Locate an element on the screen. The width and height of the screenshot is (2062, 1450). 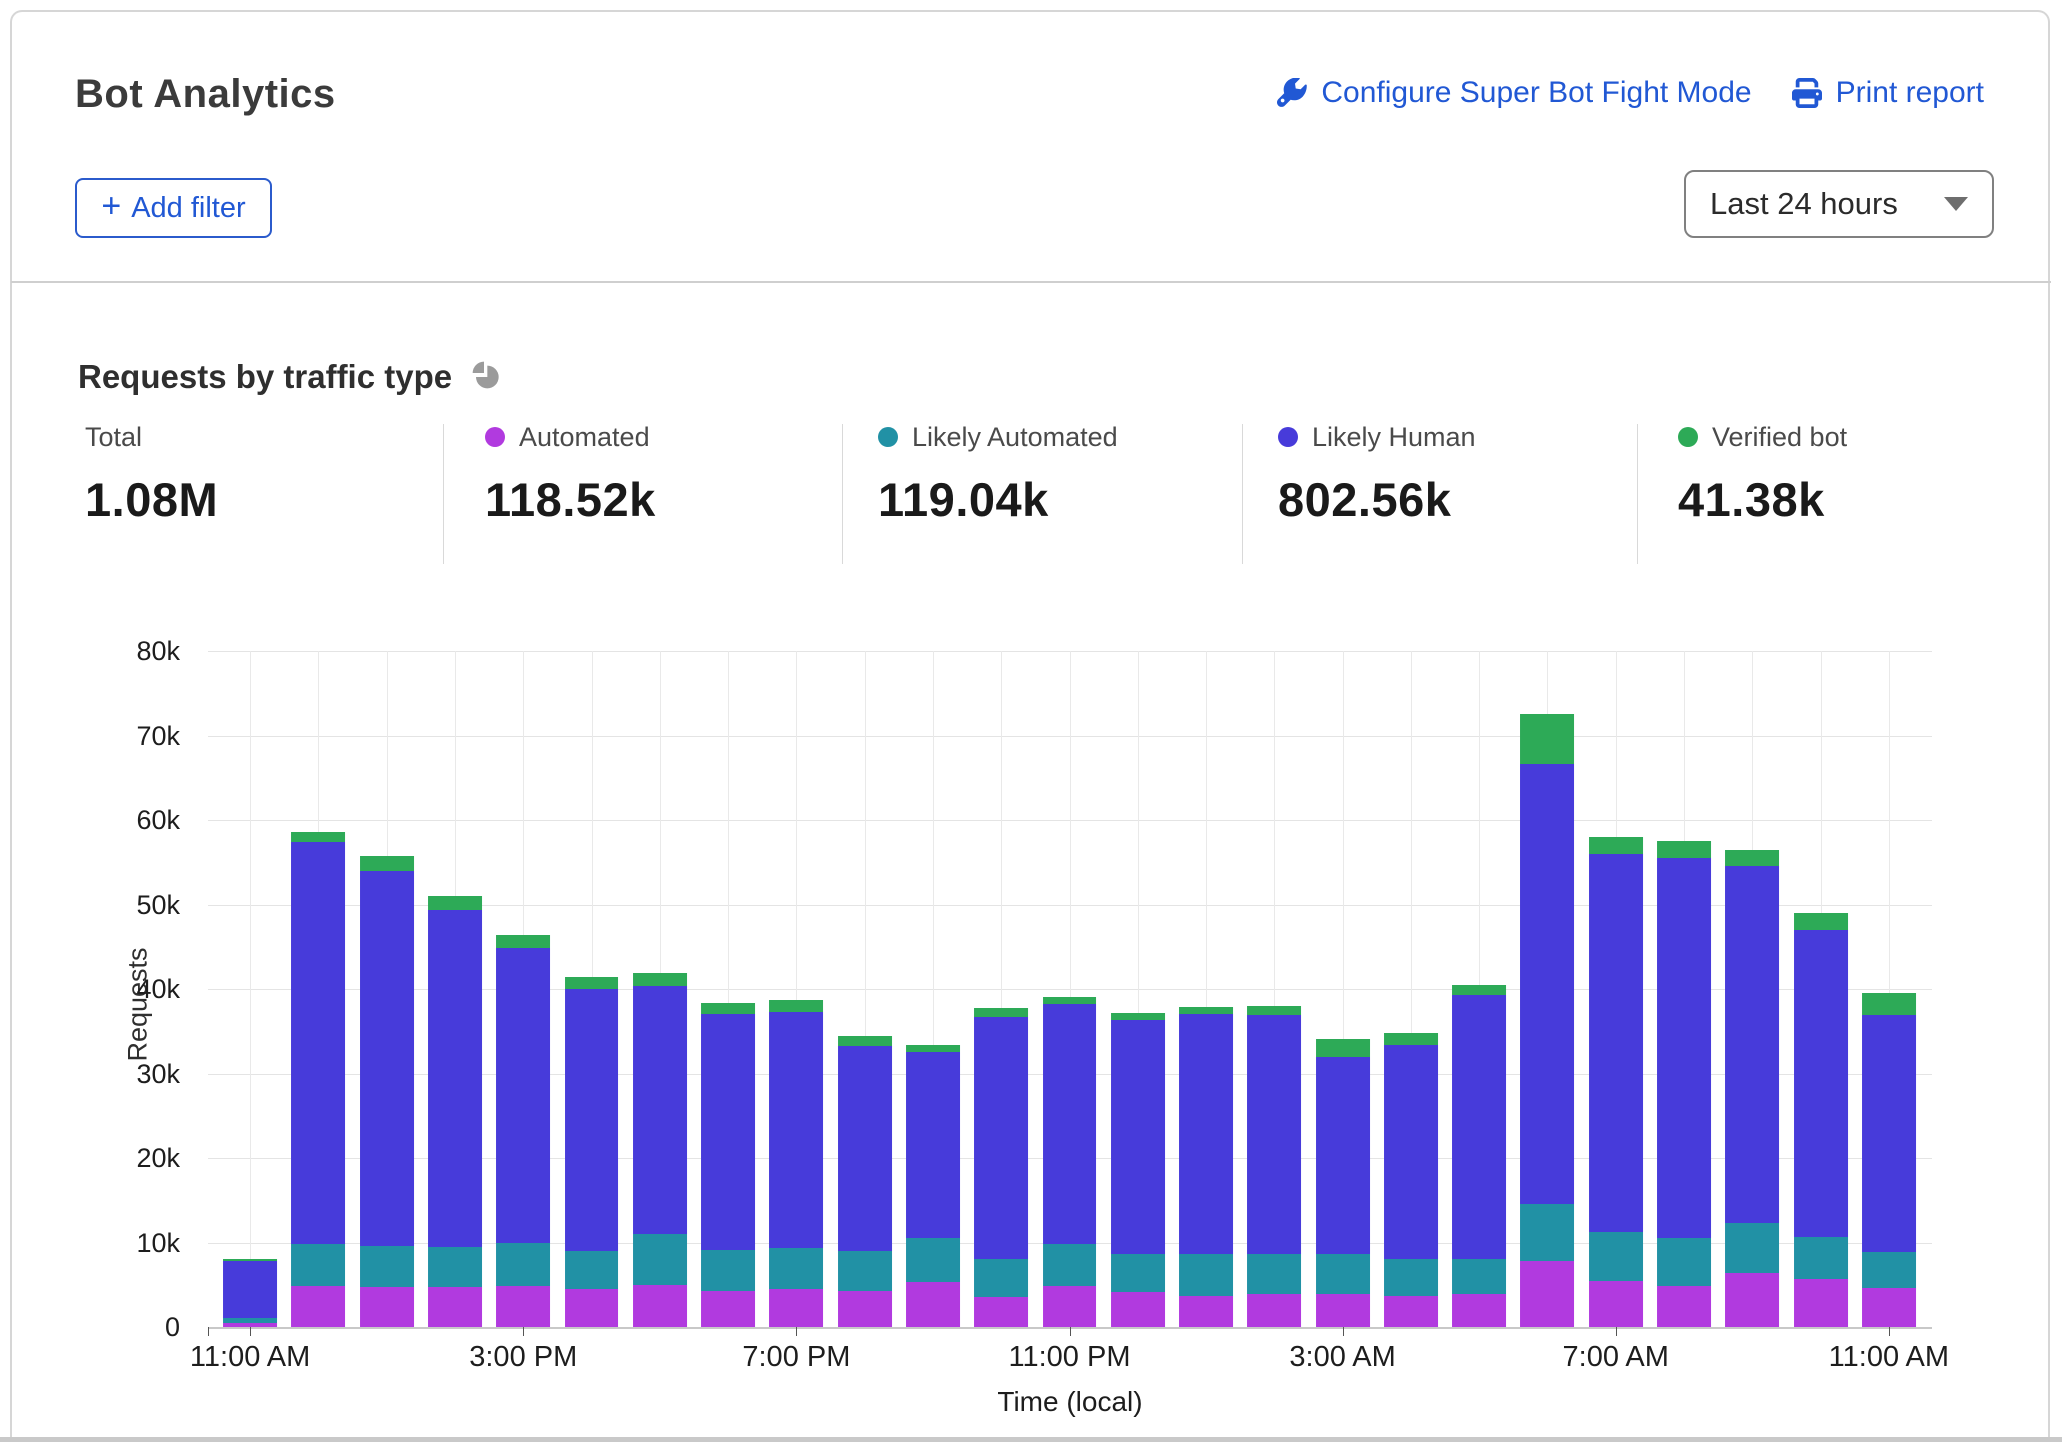
x-tick-label: 7:00 AM is located at coordinates (1615, 1357).